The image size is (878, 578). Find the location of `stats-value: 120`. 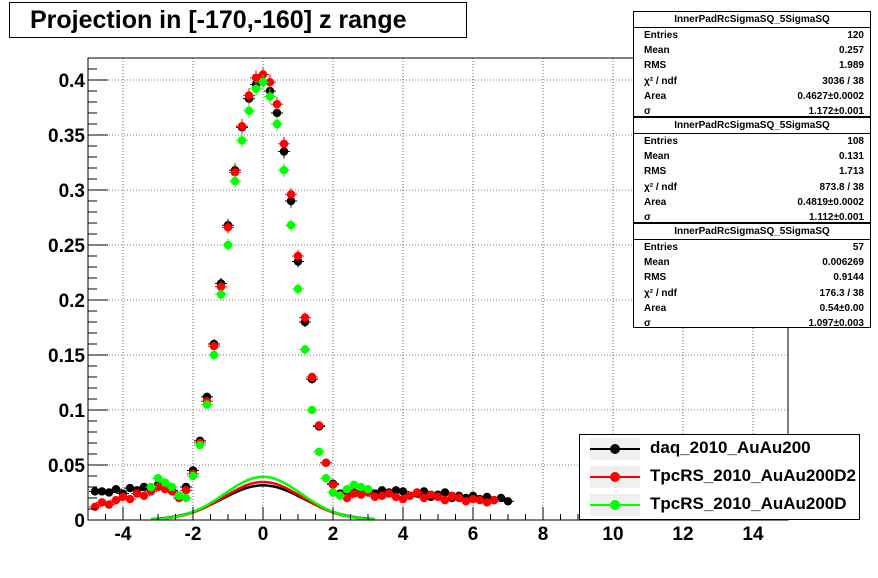

stats-value: 120 is located at coordinates (855, 35).